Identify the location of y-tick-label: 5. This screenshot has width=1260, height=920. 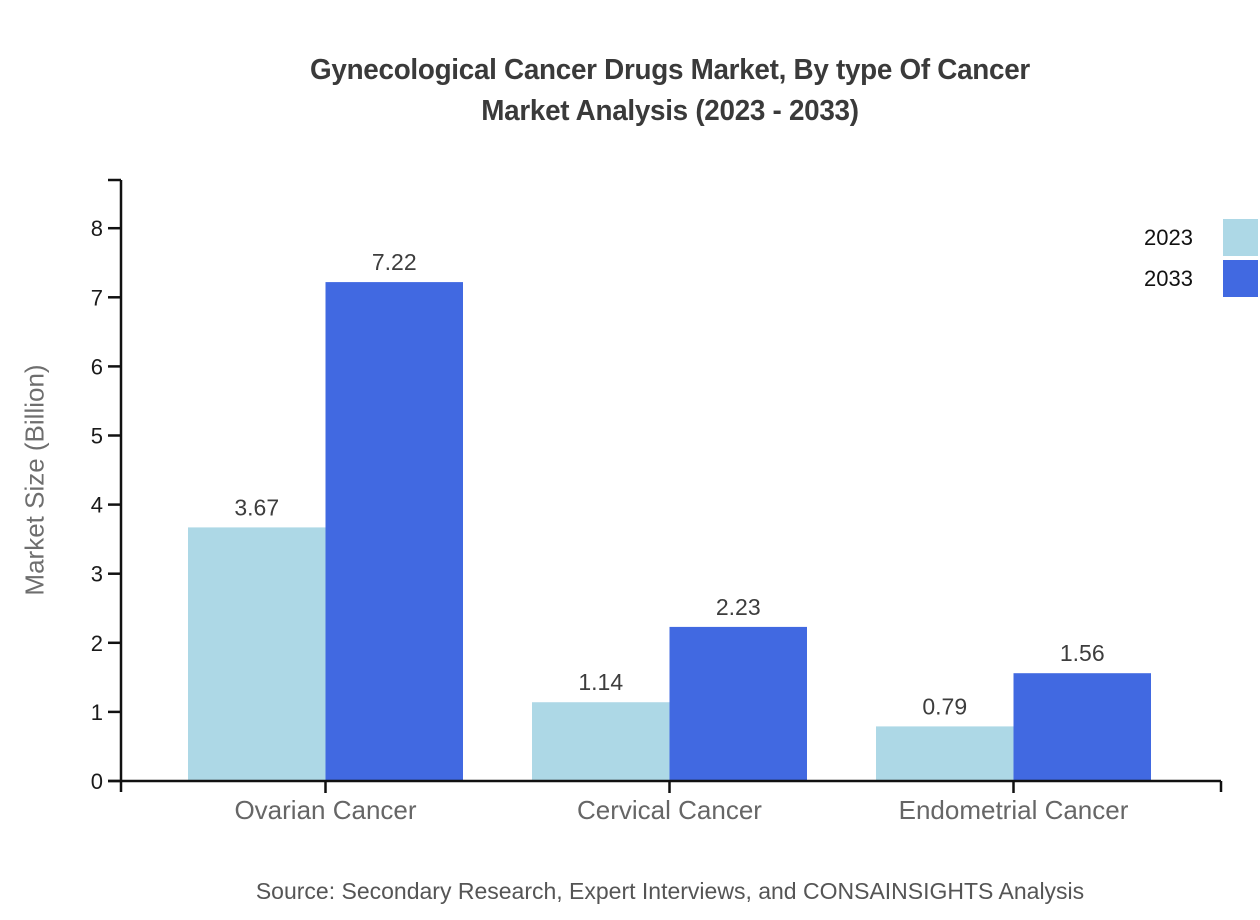
(97, 436).